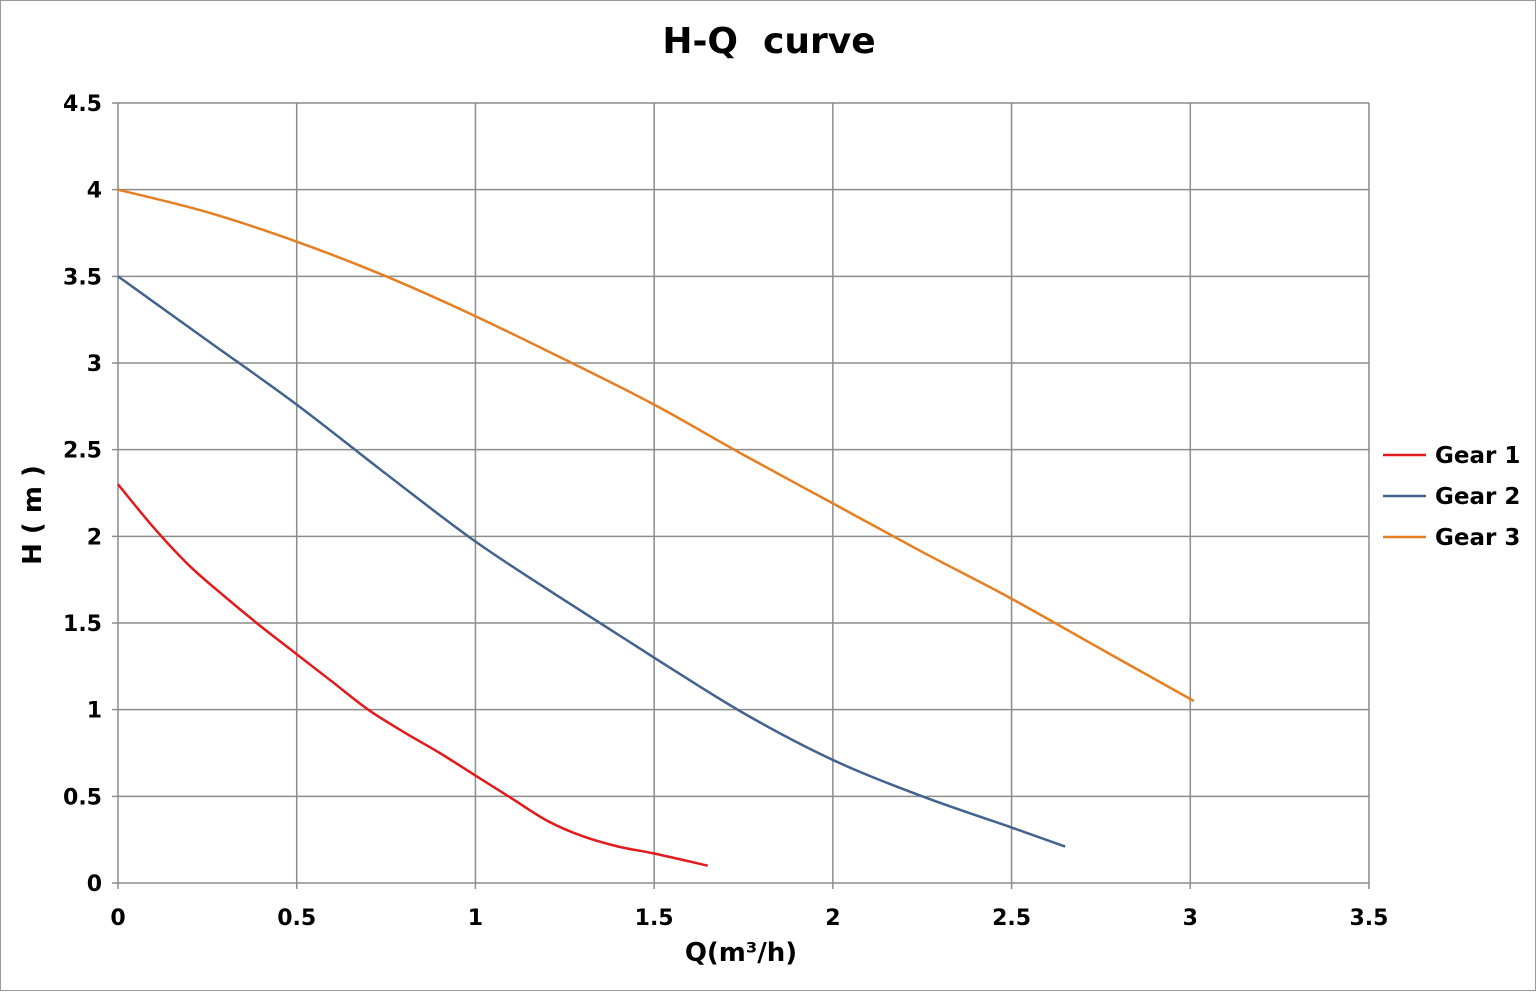 The height and width of the screenshot is (992, 1536). Describe the element at coordinates (94, 537) in the screenshot. I see `y-tick-label: 2` at that location.